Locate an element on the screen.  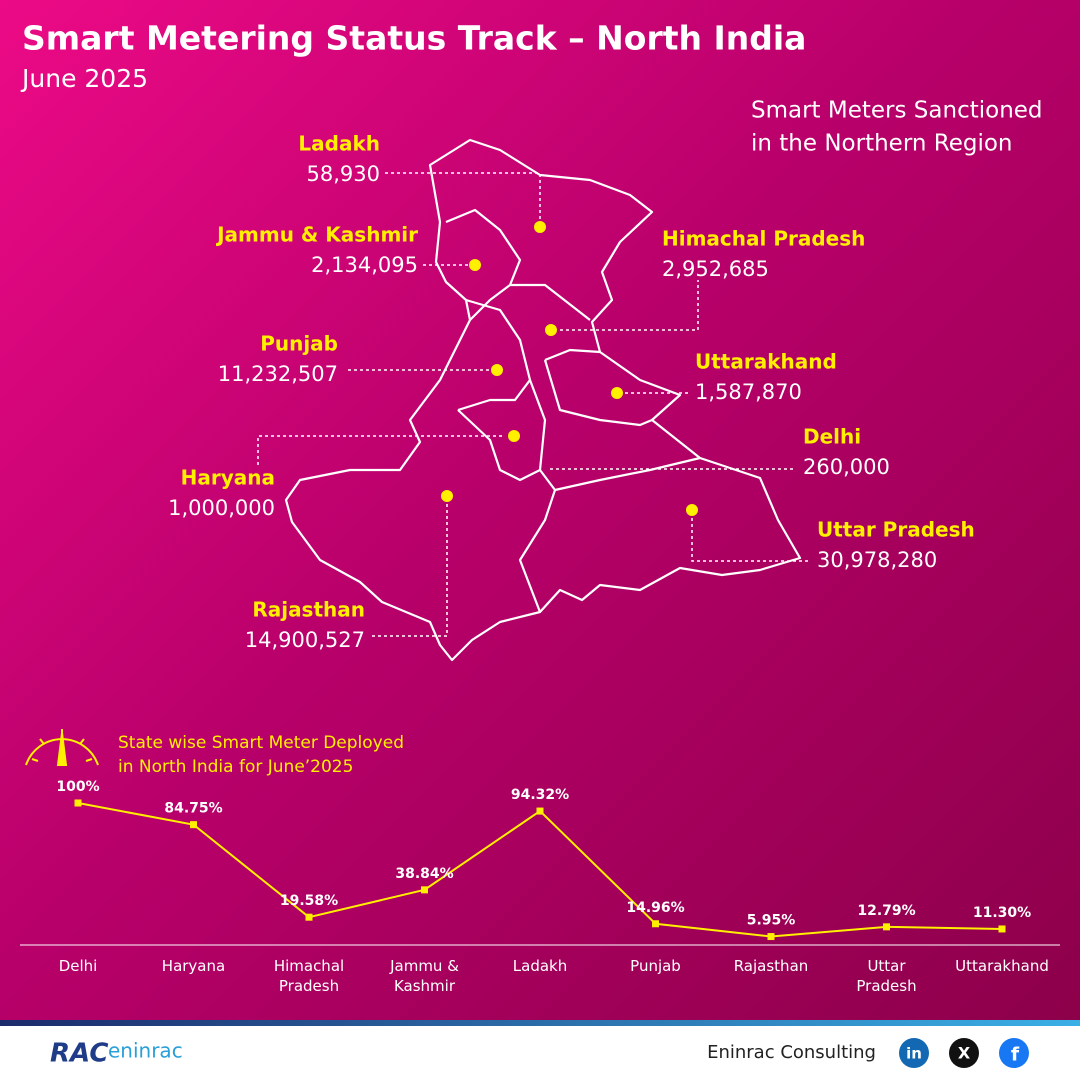
data-label: 14.96% is located at coordinates (655, 908).